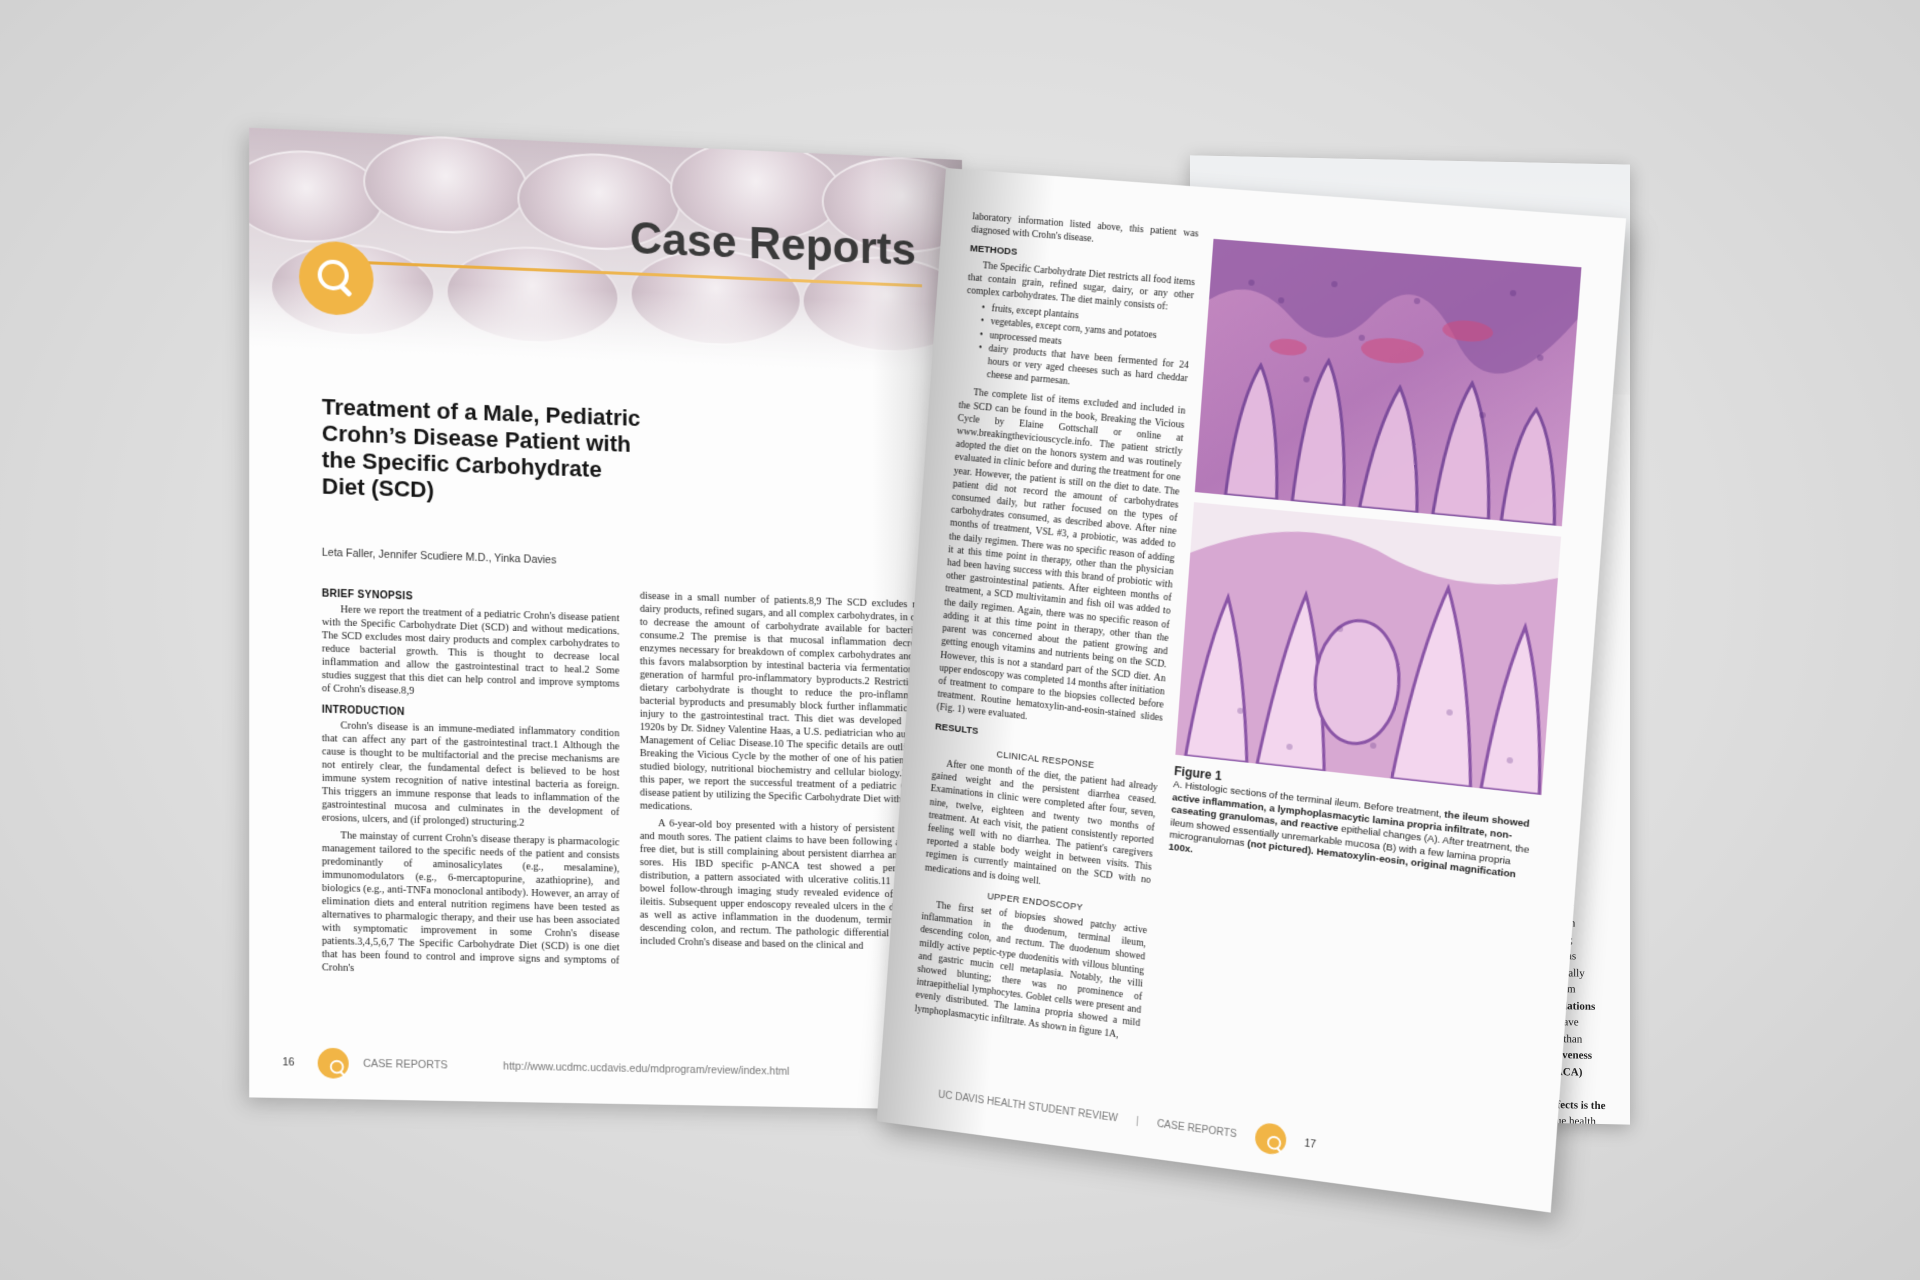 The image size is (1920, 1280). I want to click on figure-1: A B, so click(1379, 568).